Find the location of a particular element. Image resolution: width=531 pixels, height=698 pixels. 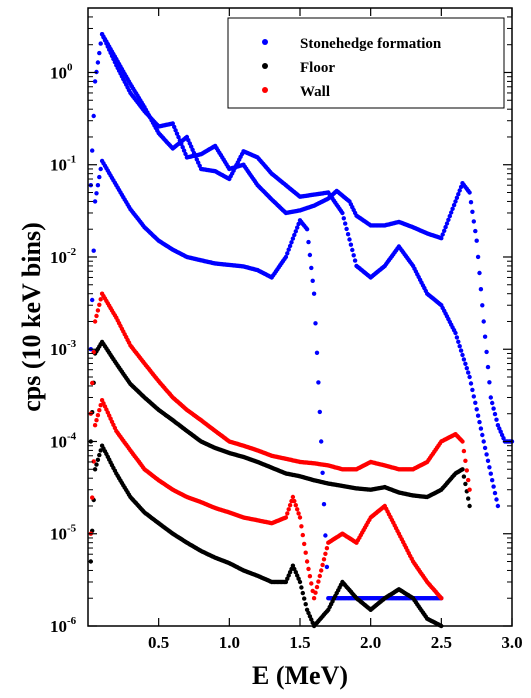

x-tick-label: 2.0 is located at coordinates (370, 642).